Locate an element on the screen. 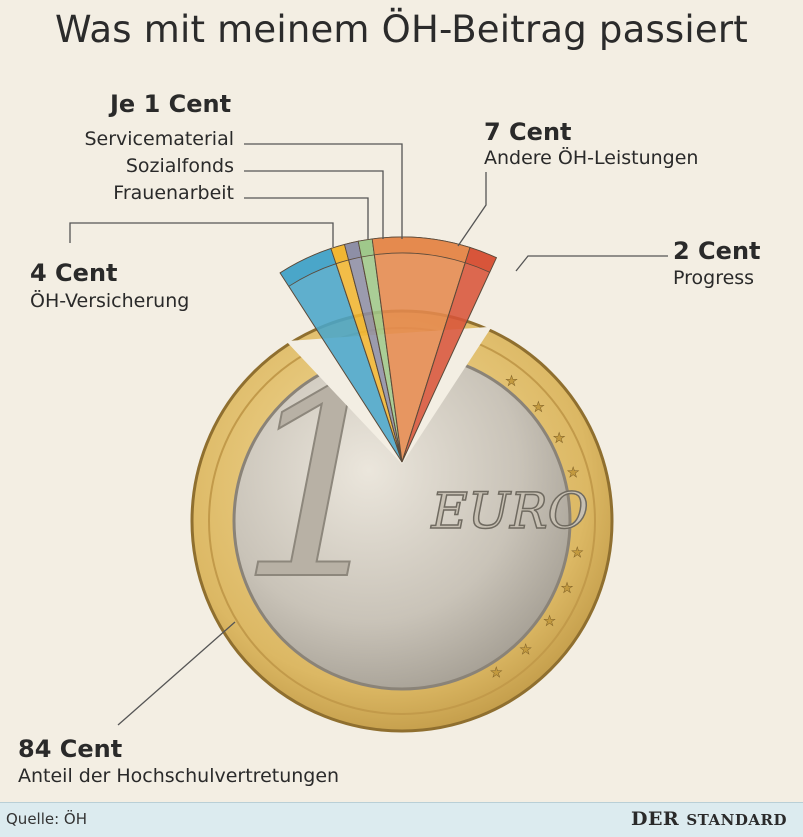 This screenshot has width=803, height=837. leader-line-hochschul is located at coordinates (176, 673).